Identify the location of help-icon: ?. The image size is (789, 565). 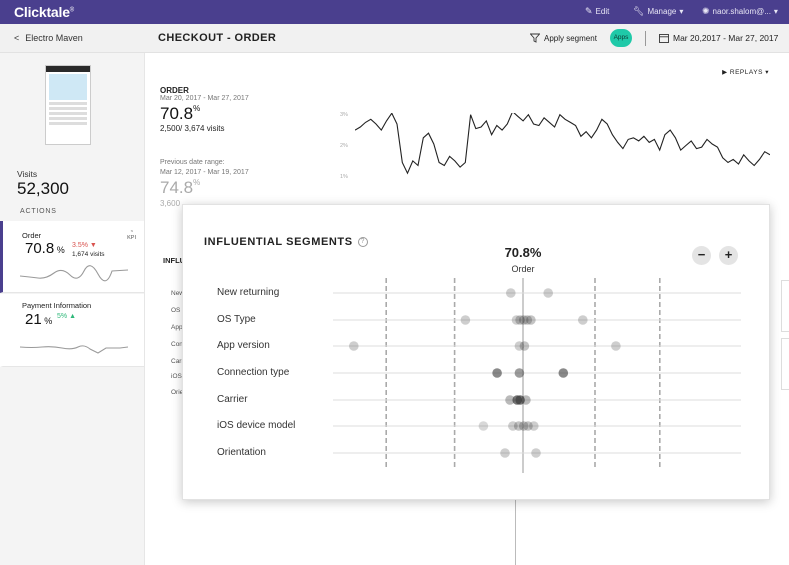
(362, 242).